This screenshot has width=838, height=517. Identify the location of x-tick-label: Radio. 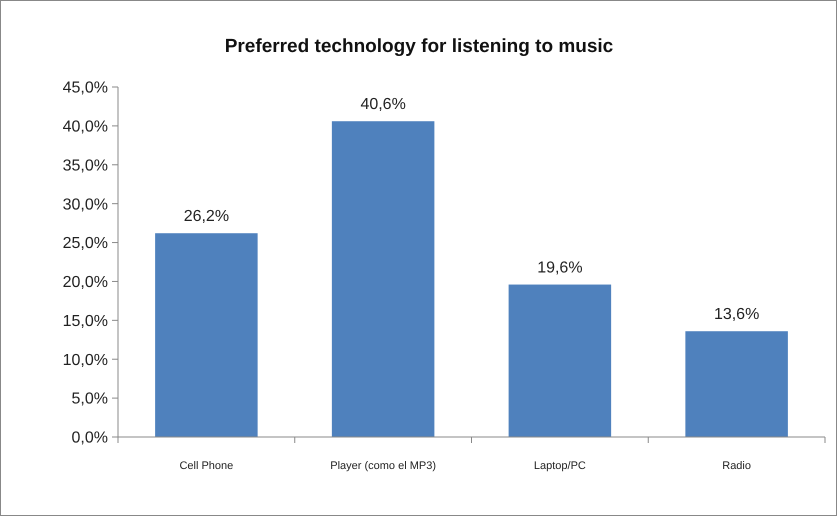
(736, 466).